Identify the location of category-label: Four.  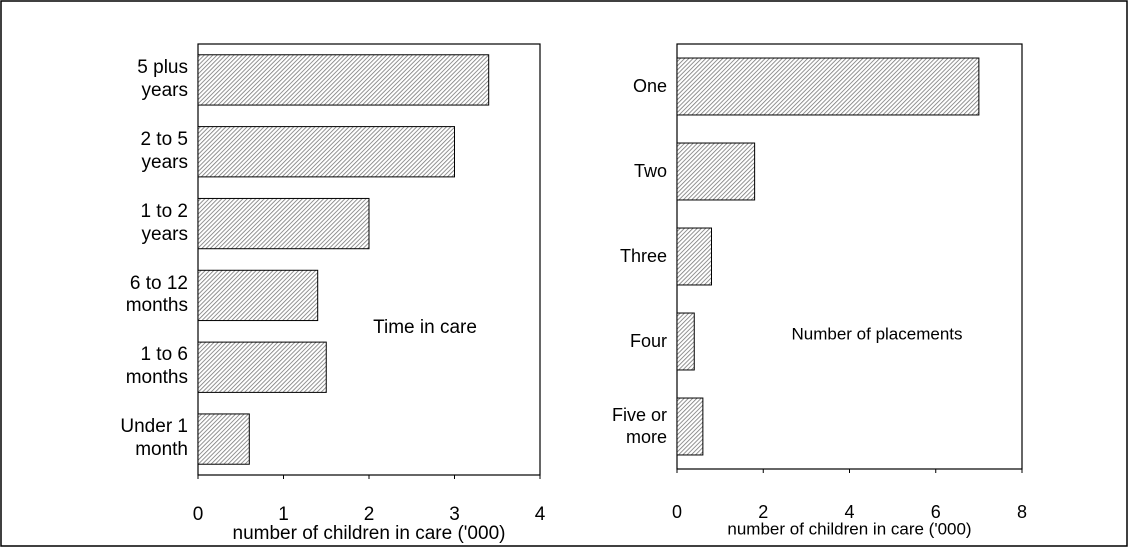
(648, 340).